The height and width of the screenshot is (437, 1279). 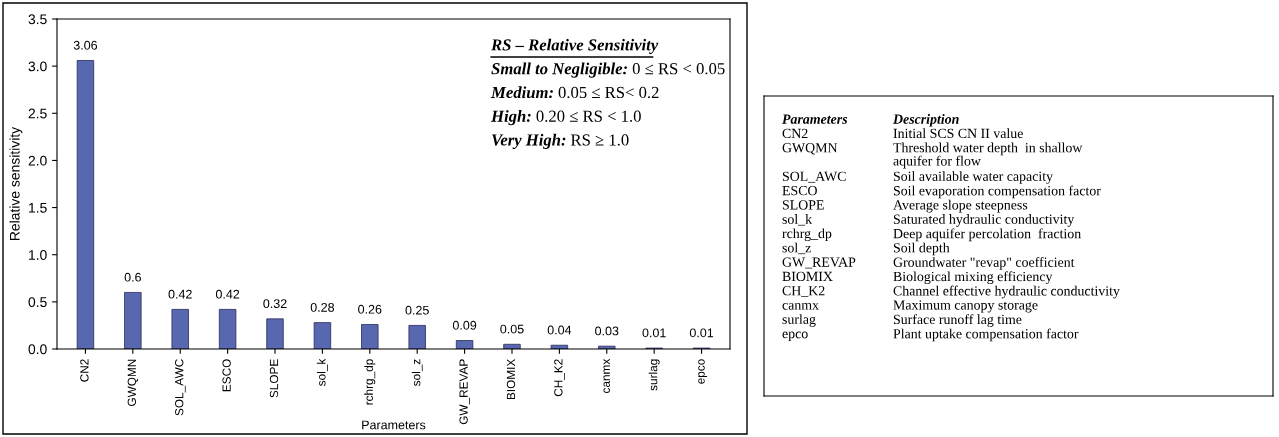 What do you see at coordinates (37, 113) in the screenshot?
I see `y-tick-label: 2.5` at bounding box center [37, 113].